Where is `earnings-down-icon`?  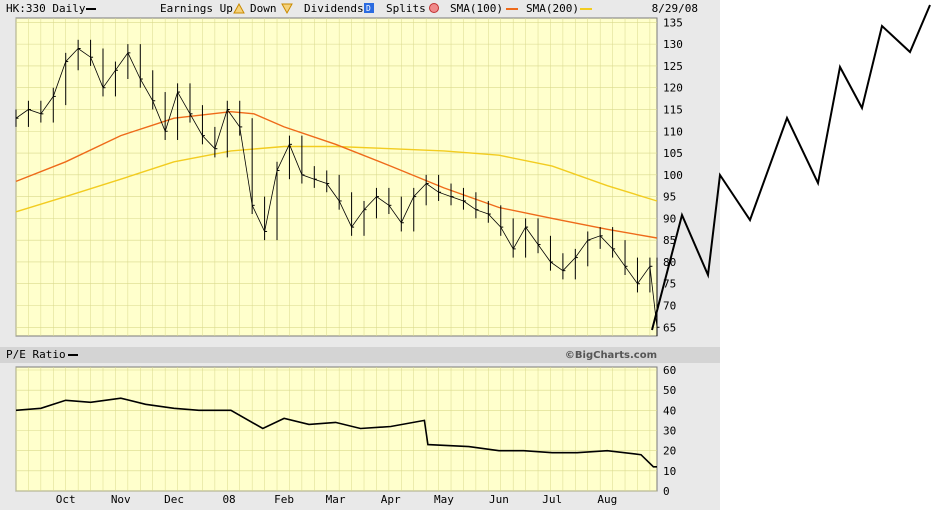
earnings-down-icon is located at coordinates (287, 9).